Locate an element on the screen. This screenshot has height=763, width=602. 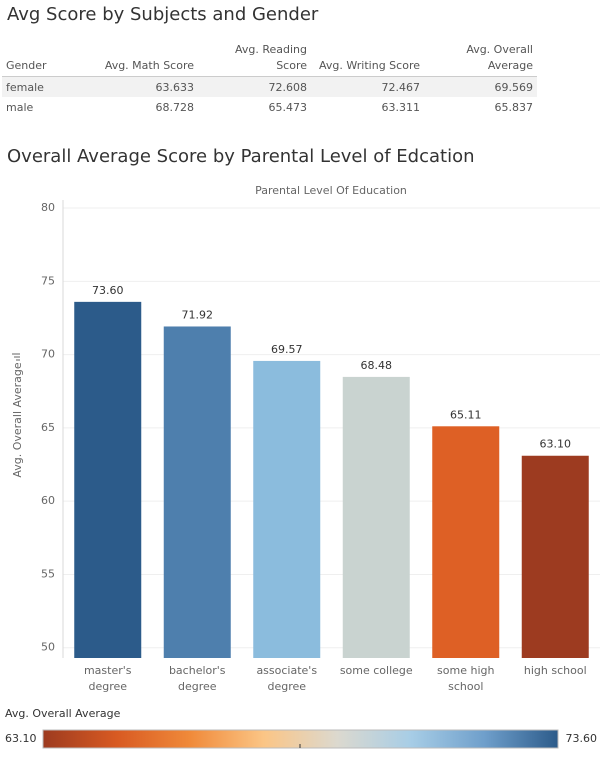
y-tick-label: 55 is located at coordinates (48, 573).